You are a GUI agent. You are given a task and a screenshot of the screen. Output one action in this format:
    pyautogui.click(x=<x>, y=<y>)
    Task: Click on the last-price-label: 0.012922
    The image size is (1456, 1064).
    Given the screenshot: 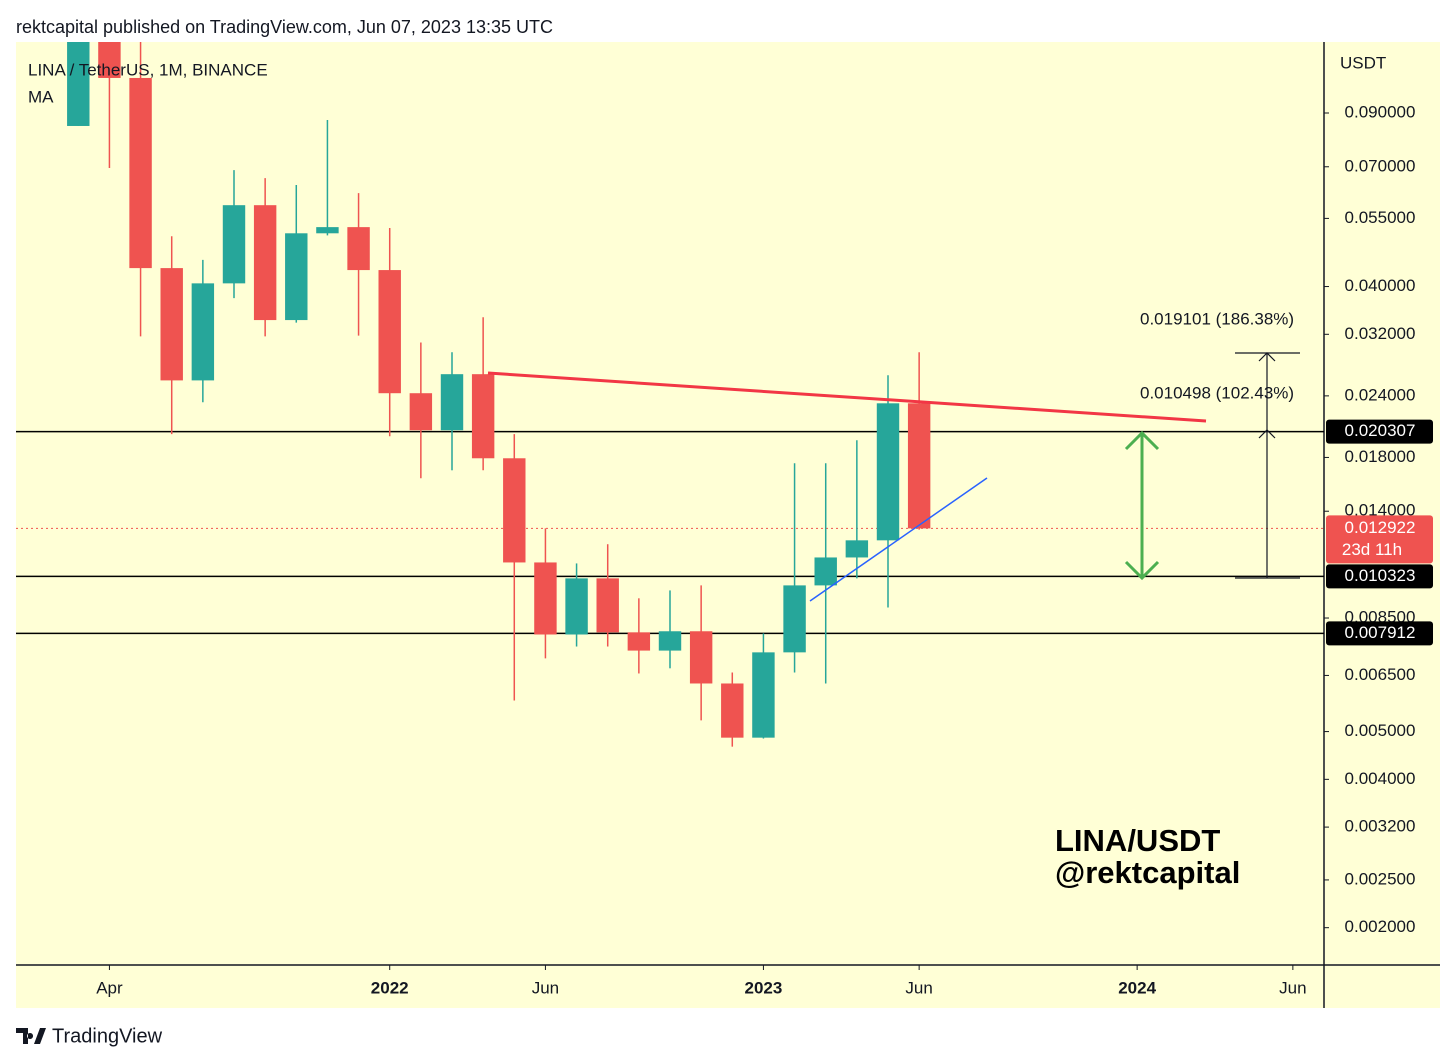 What is the action you would take?
    pyautogui.click(x=1380, y=527)
    